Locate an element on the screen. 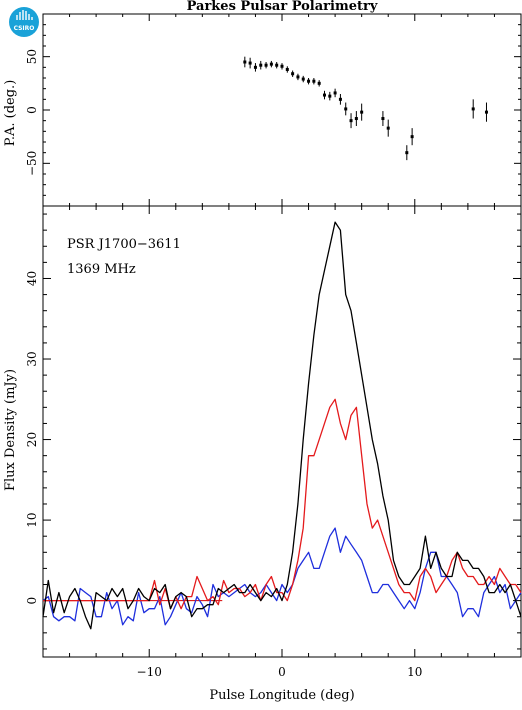 Image resolution: width=522 pixels, height=710 pixels. chart-title: Parkes Pulsar Polarimetry is located at coordinates (282, 7).